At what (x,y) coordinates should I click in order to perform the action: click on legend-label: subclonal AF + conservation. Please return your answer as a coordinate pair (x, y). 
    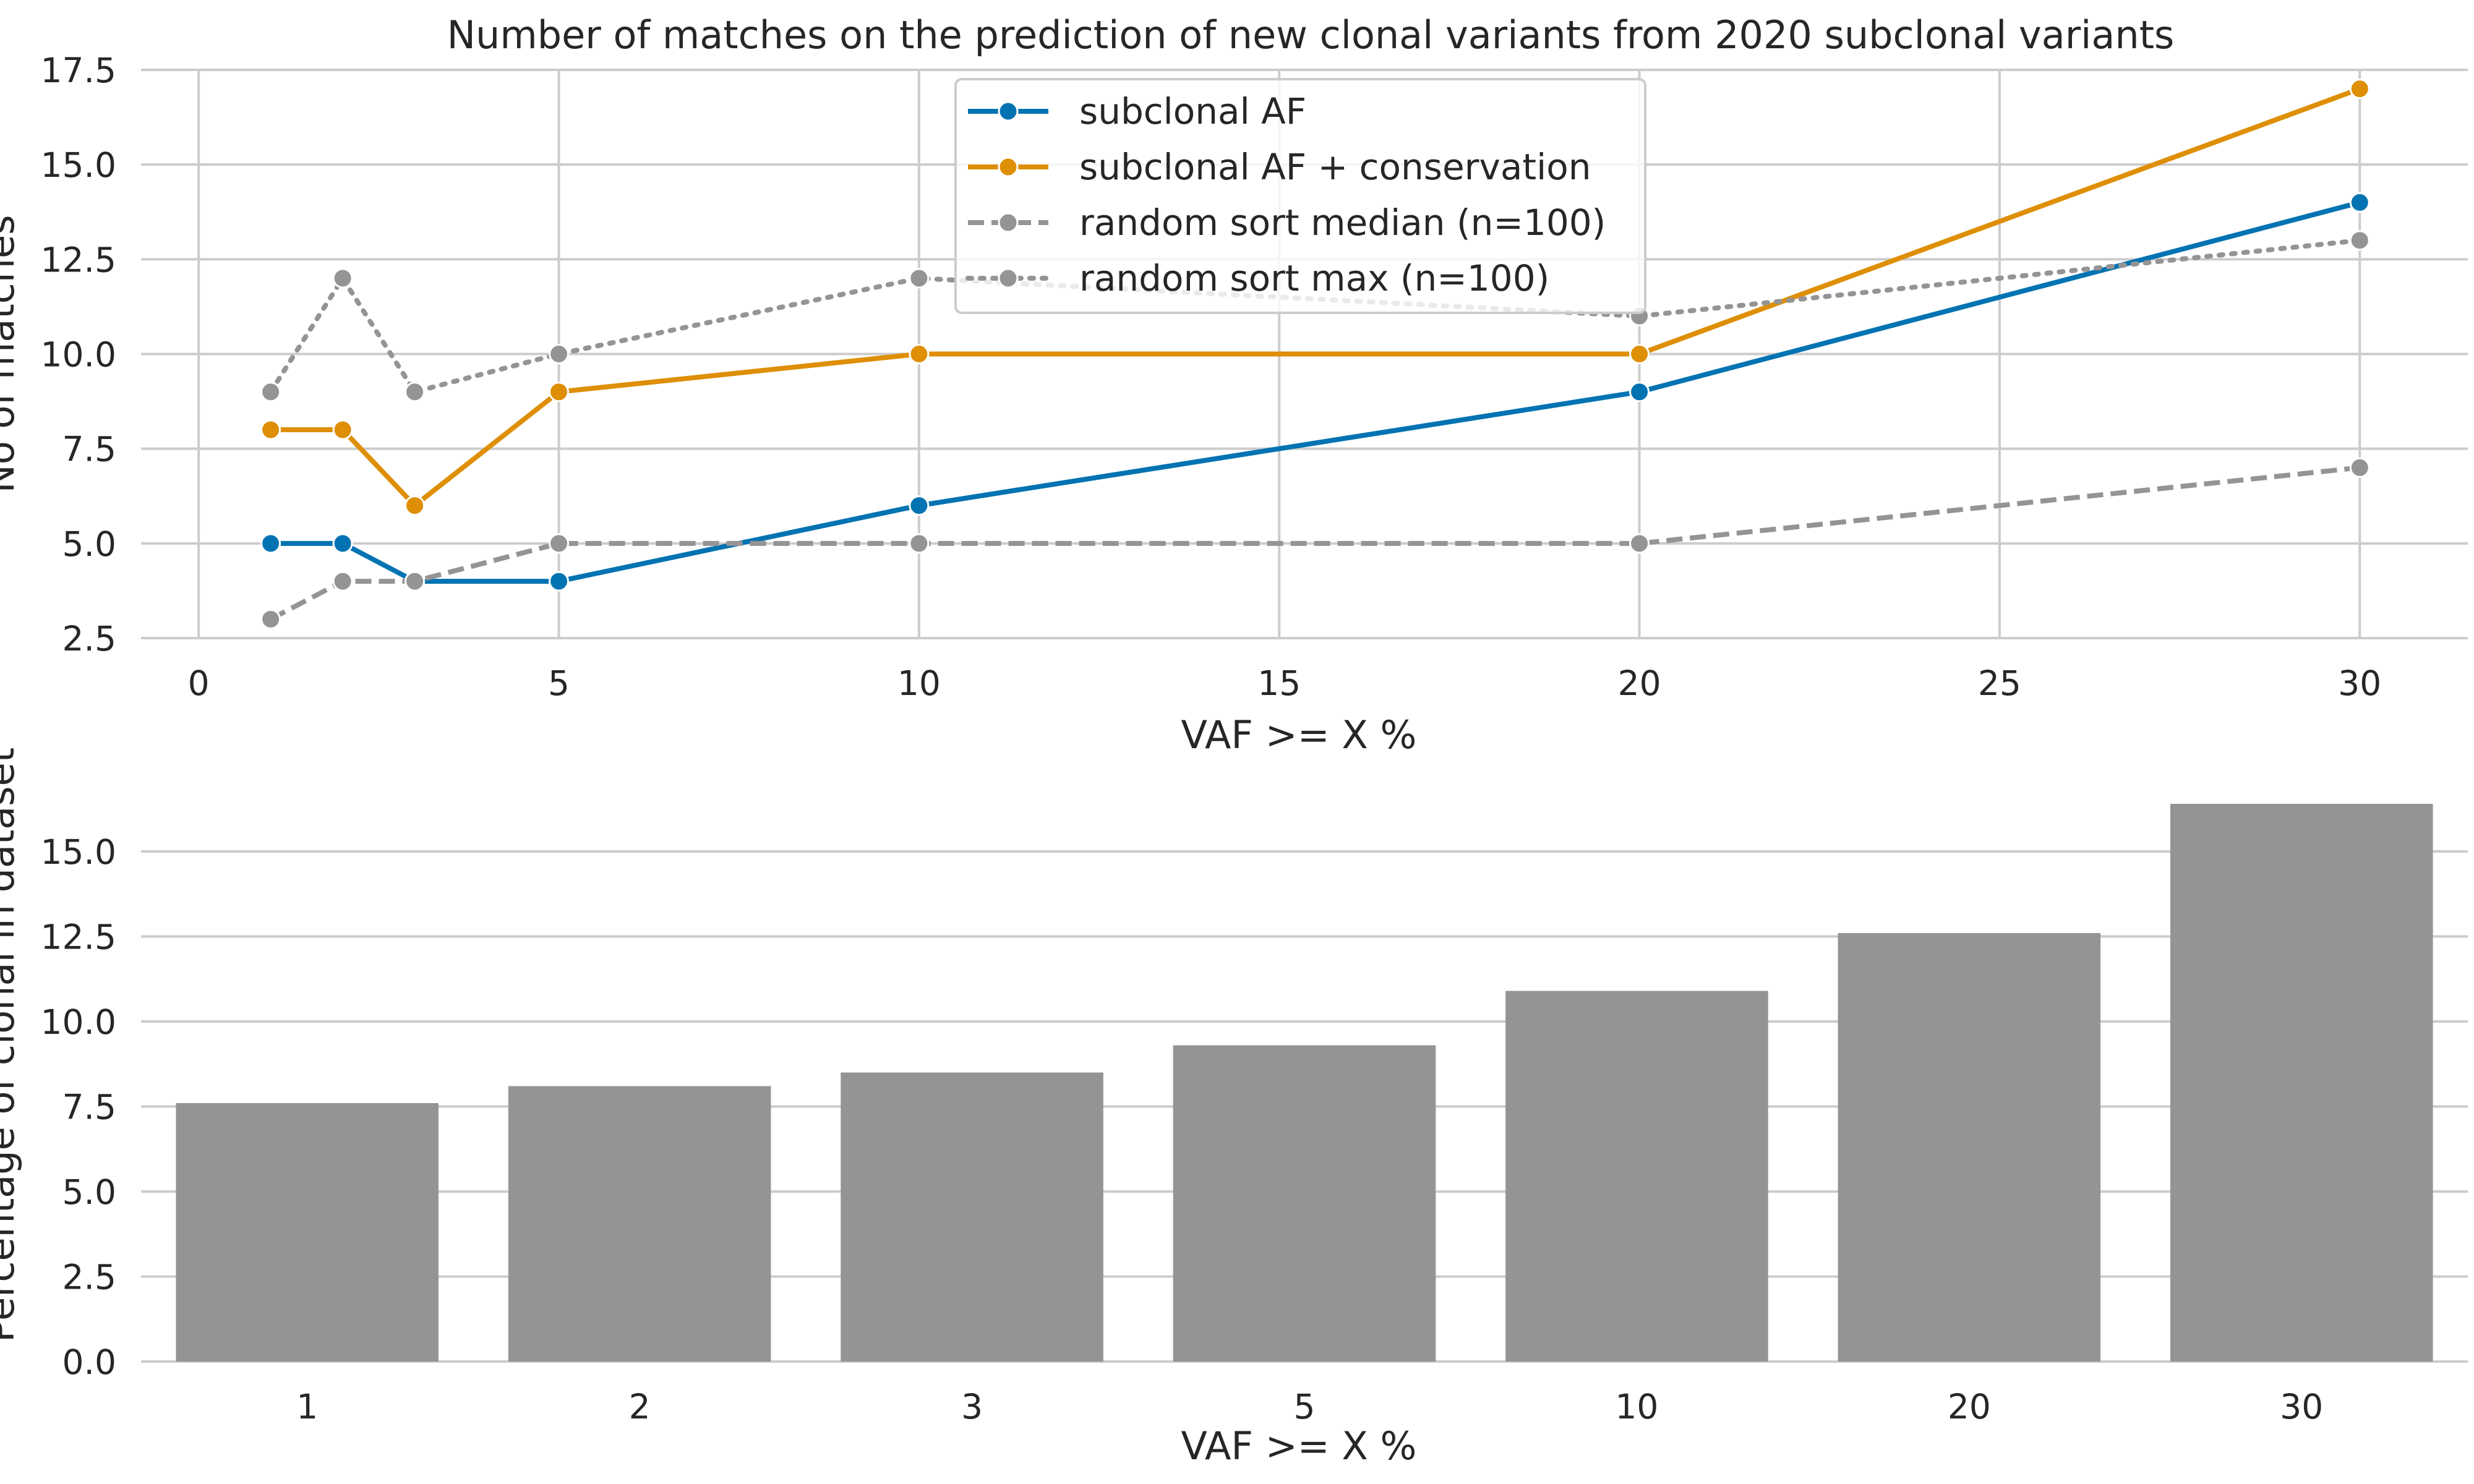
    Looking at the image, I should click on (1335, 167).